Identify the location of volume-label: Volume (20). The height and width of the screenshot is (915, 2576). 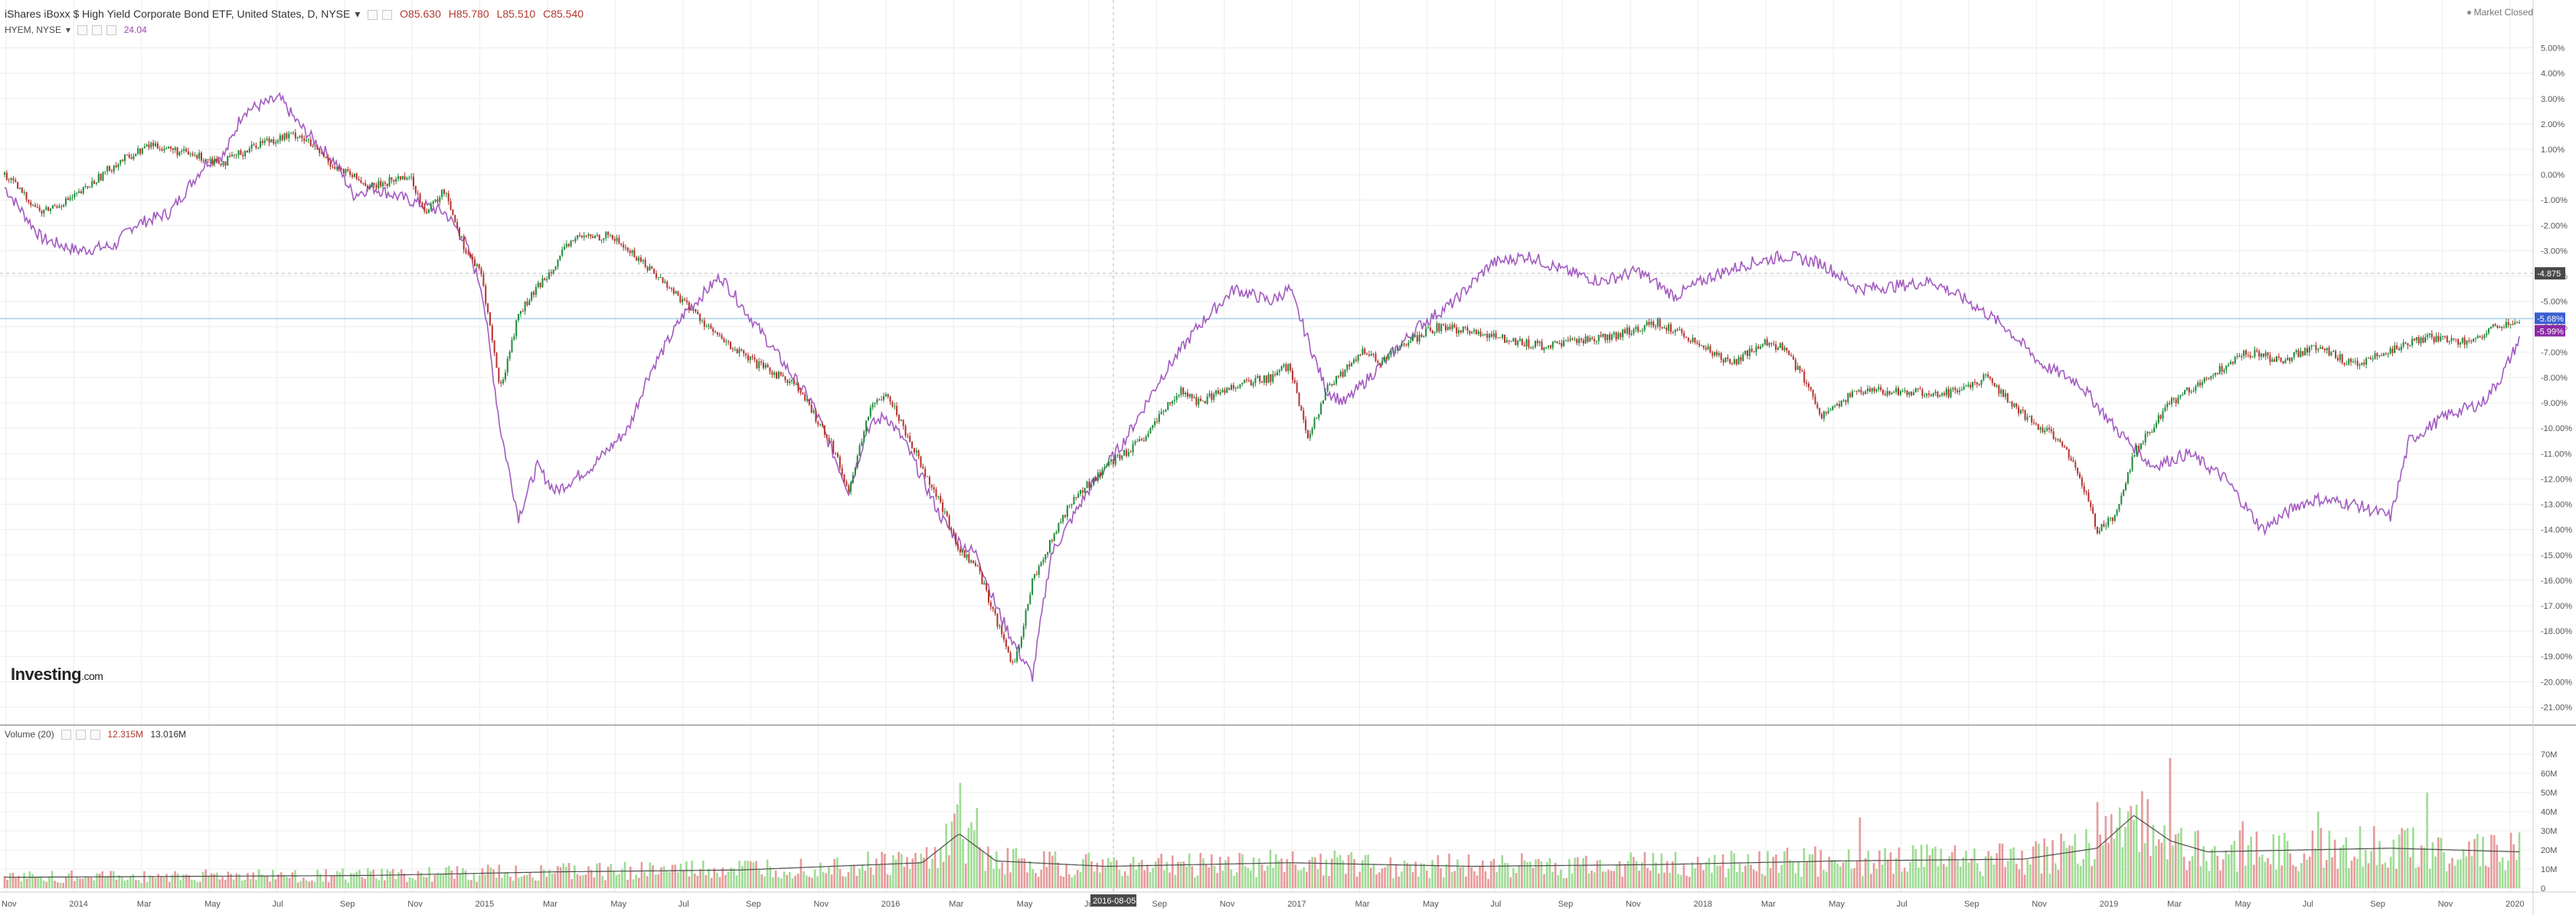
(29, 734).